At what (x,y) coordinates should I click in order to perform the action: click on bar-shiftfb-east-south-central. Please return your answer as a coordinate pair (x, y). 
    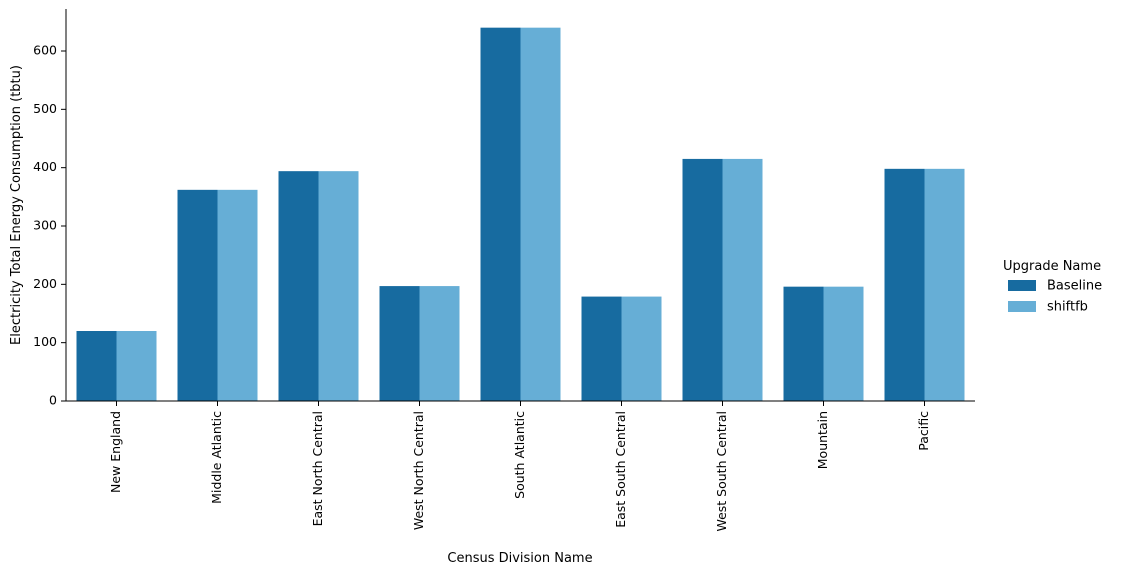
    Looking at the image, I should click on (641, 348).